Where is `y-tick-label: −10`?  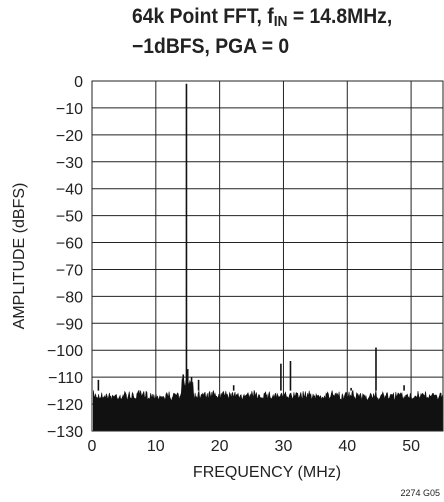
y-tick-label: −10 is located at coordinates (69, 109).